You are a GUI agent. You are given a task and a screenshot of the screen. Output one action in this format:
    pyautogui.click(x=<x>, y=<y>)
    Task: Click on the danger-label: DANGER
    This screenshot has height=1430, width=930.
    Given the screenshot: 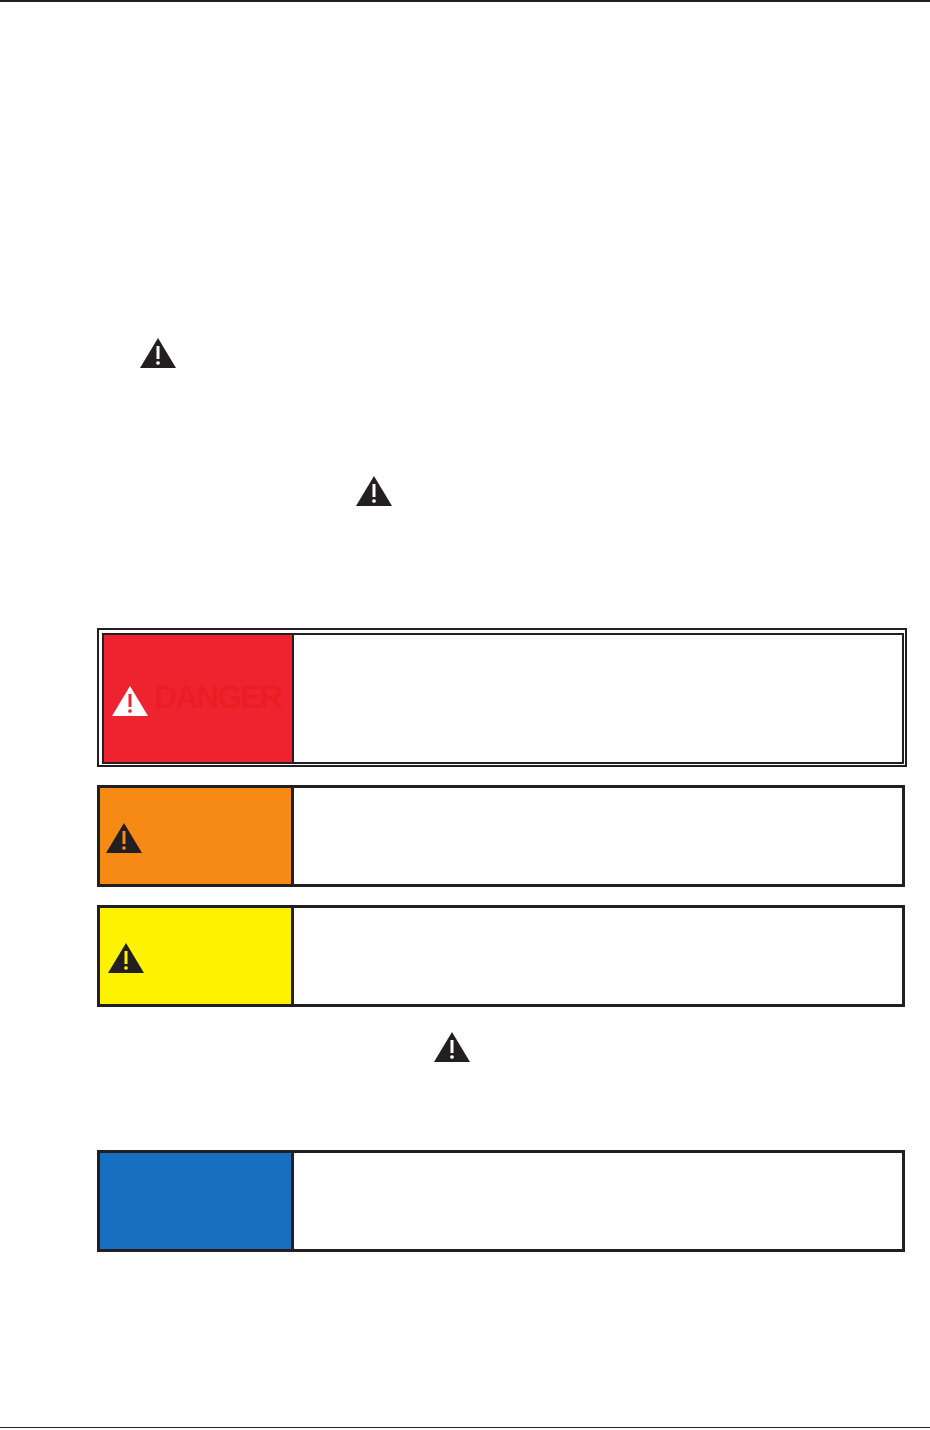 What is the action you would take?
    pyautogui.click(x=218, y=697)
    